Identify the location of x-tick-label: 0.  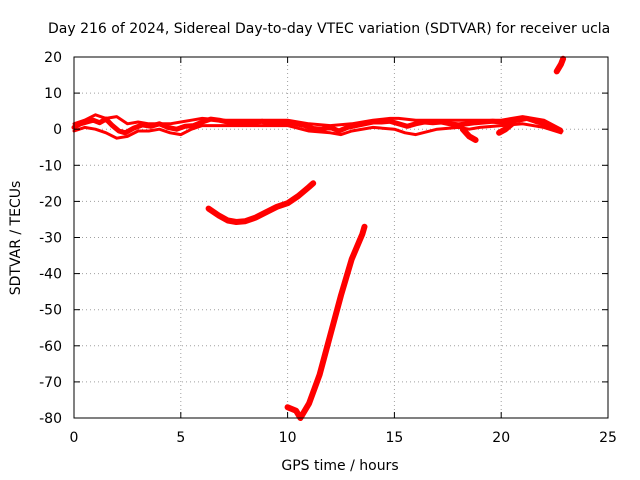
(74, 438).